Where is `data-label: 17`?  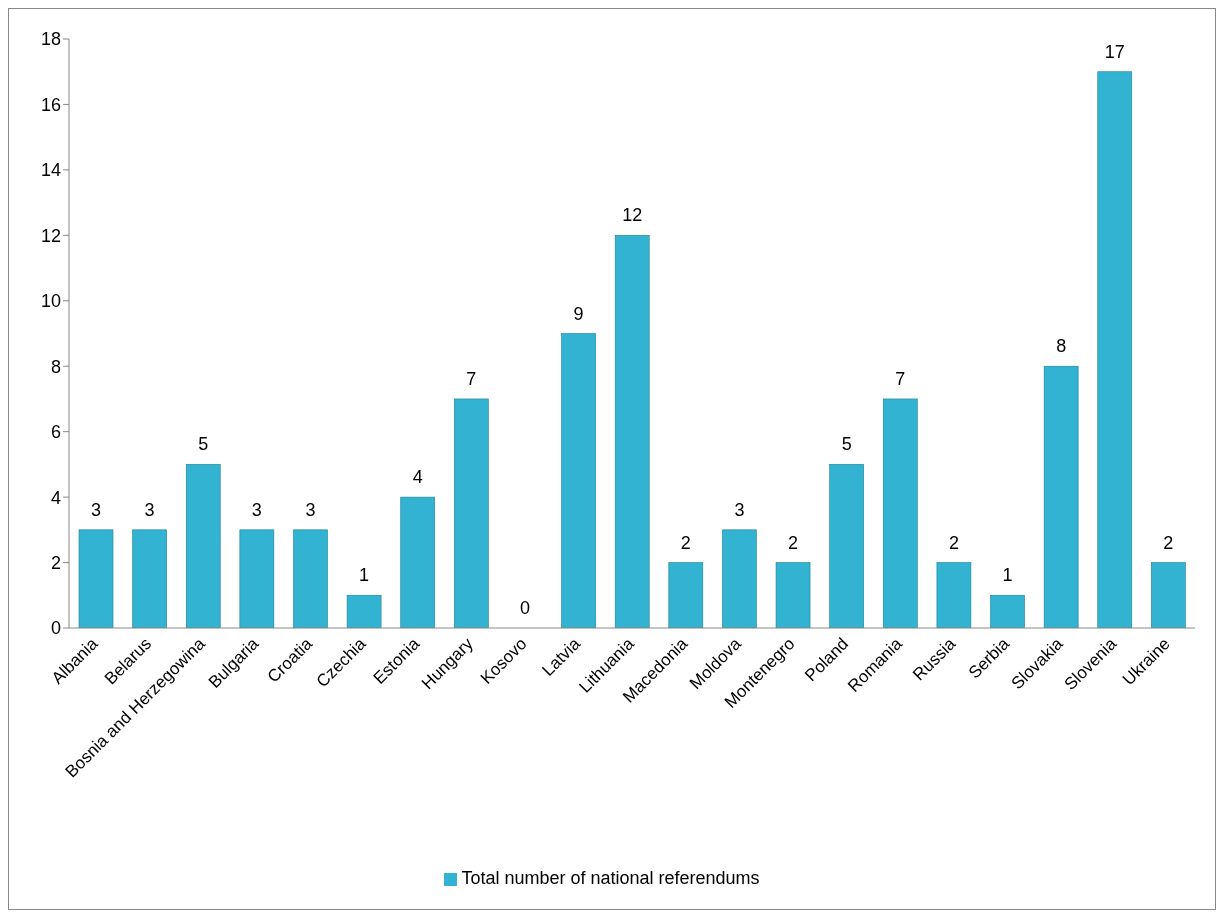
data-label: 17 is located at coordinates (1114, 51).